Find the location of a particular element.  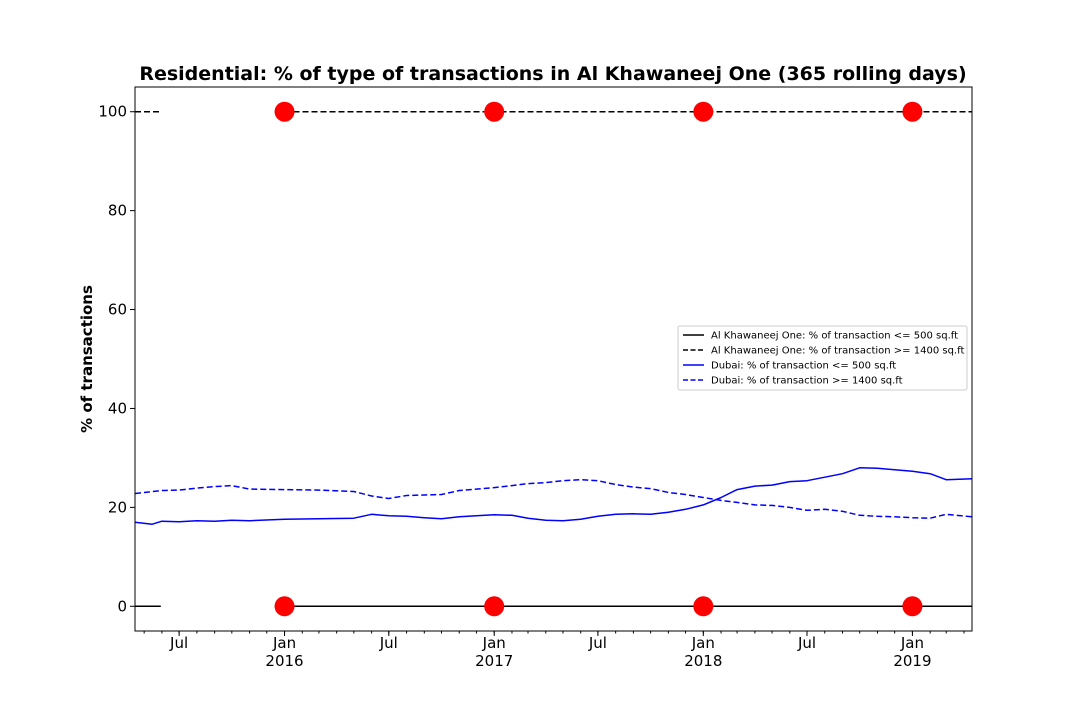

x-tick-year-label: 2019 is located at coordinates (912, 661).